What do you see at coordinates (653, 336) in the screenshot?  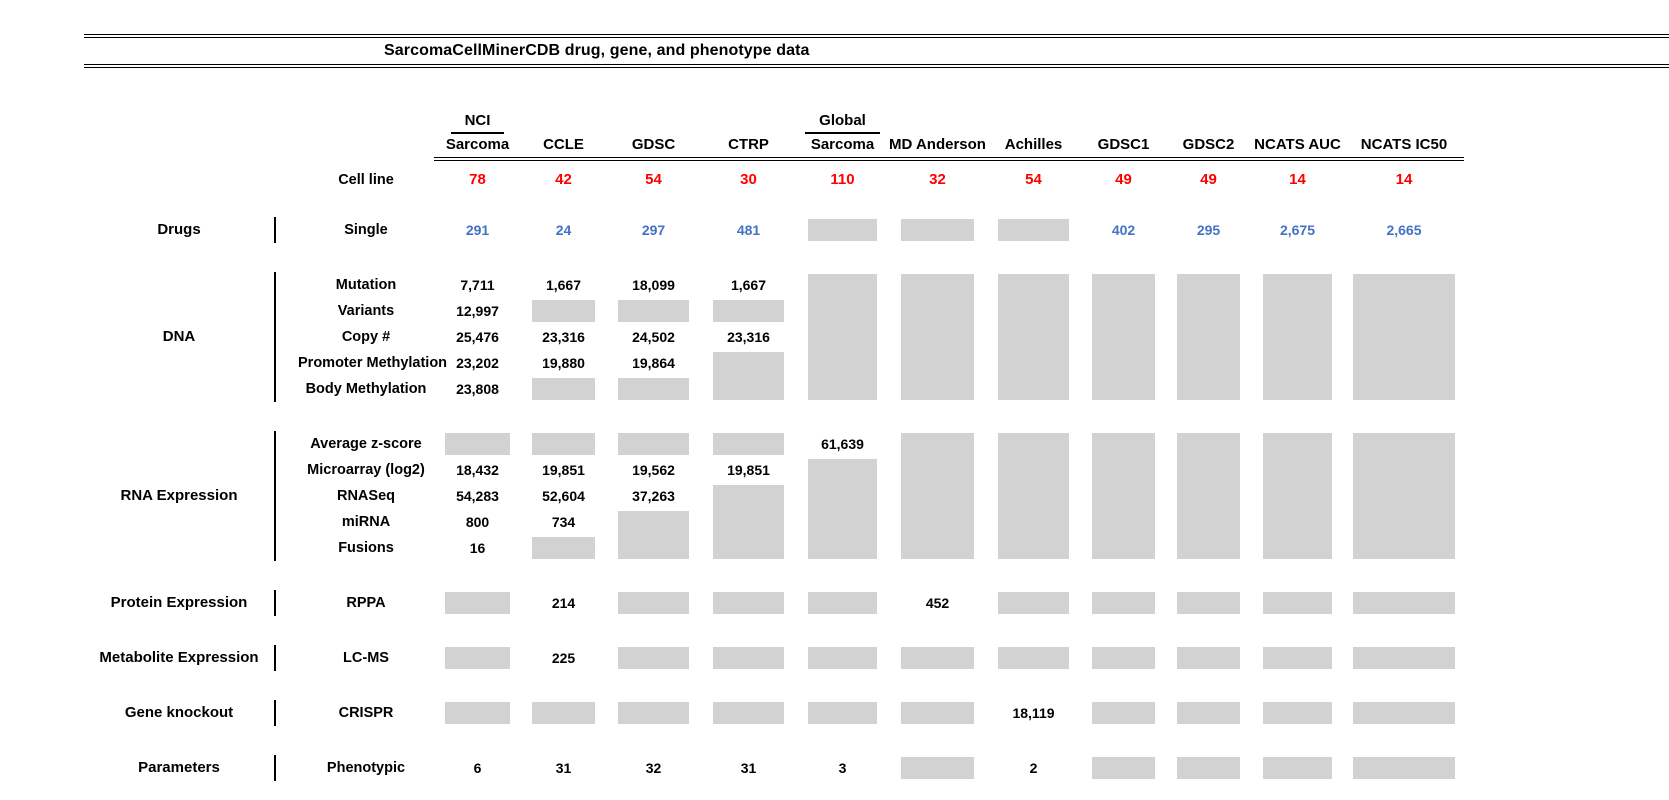 I see `value-cell-gdsc: 24,502` at bounding box center [653, 336].